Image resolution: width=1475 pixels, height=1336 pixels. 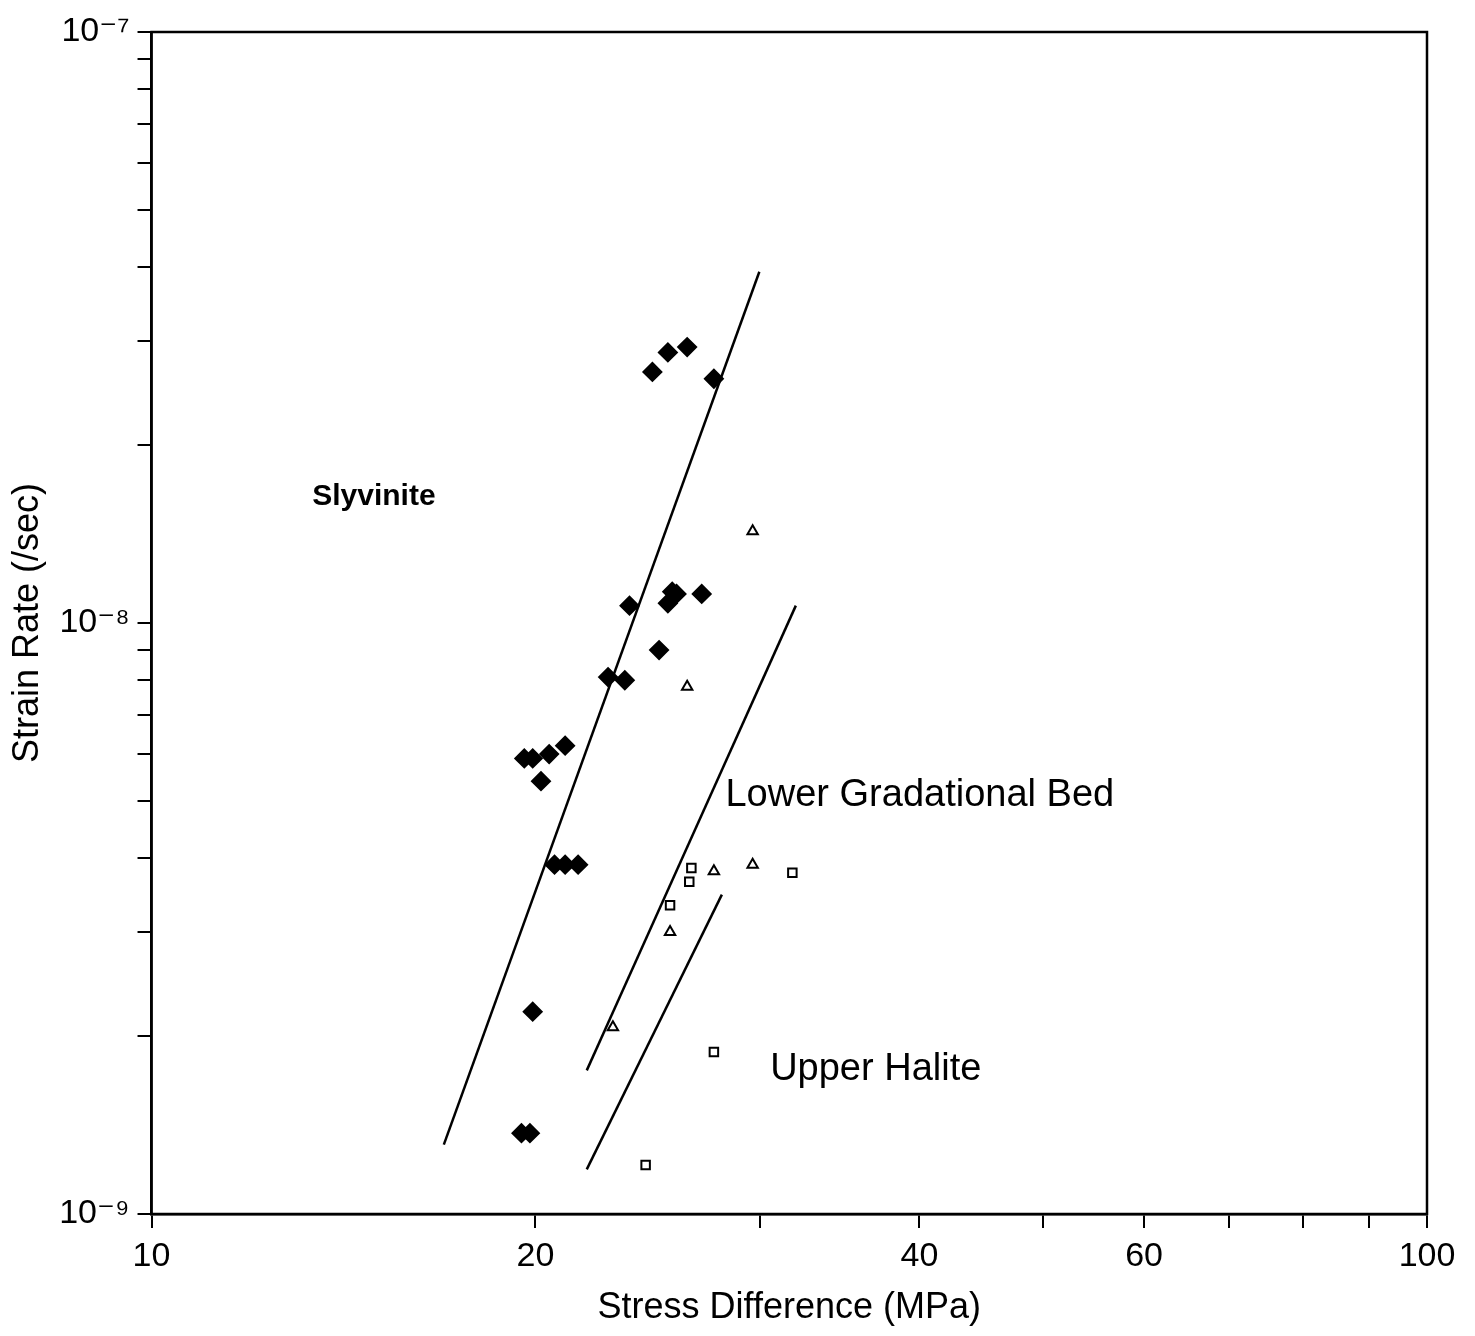 What do you see at coordinates (374, 494) in the screenshot?
I see `annotation: Slyvinite` at bounding box center [374, 494].